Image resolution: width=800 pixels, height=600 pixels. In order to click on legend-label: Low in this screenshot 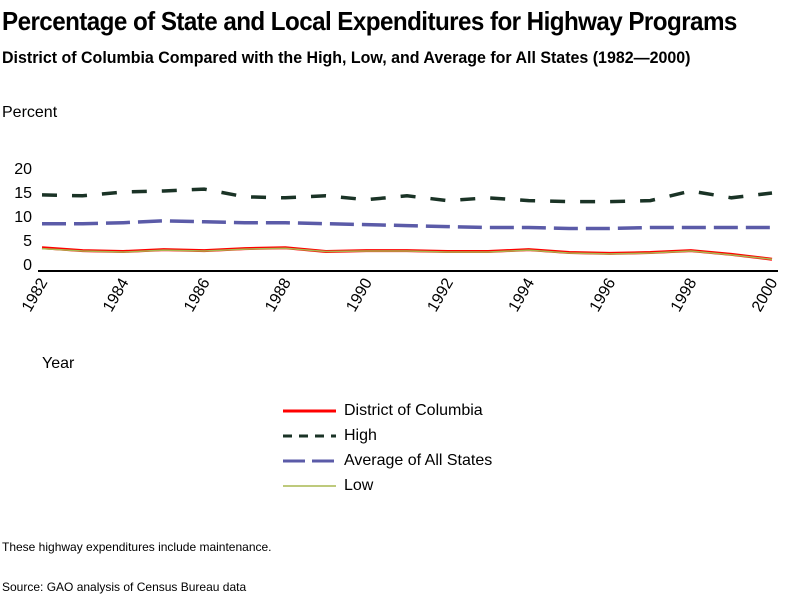, I will do `click(359, 485)`.